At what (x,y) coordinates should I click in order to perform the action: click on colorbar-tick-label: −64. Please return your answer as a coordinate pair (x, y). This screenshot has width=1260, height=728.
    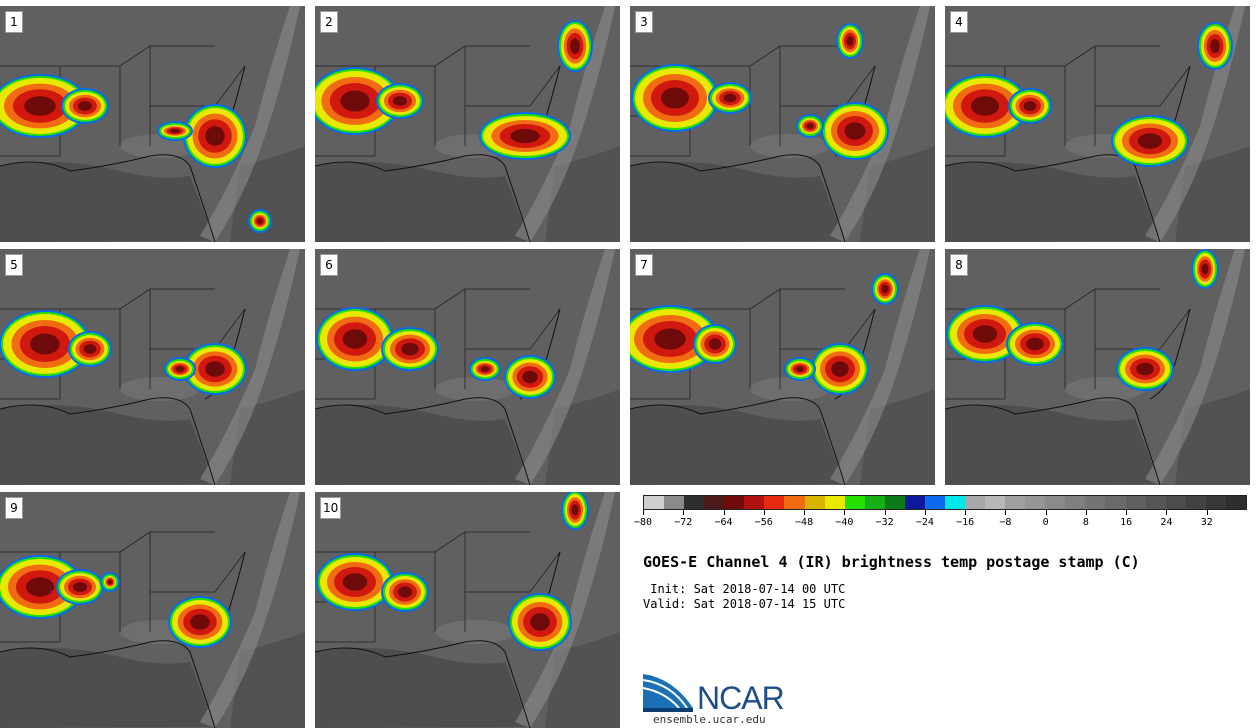
    Looking at the image, I should click on (723, 522).